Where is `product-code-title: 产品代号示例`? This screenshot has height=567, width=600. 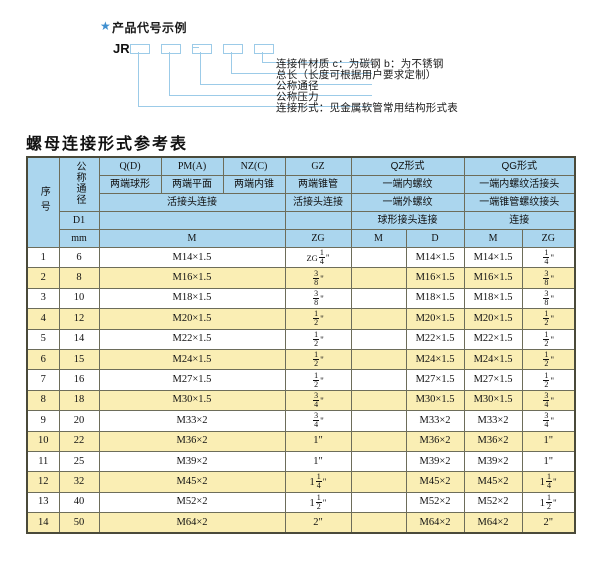 product-code-title: 产品代号示例 is located at coordinates (150, 28).